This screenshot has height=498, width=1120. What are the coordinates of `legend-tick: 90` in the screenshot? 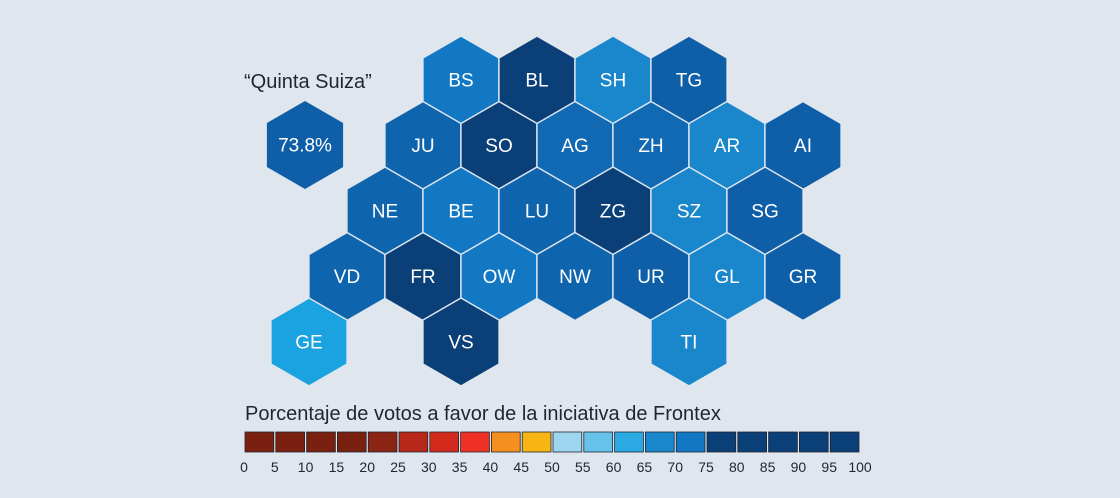 It's located at (799, 467).